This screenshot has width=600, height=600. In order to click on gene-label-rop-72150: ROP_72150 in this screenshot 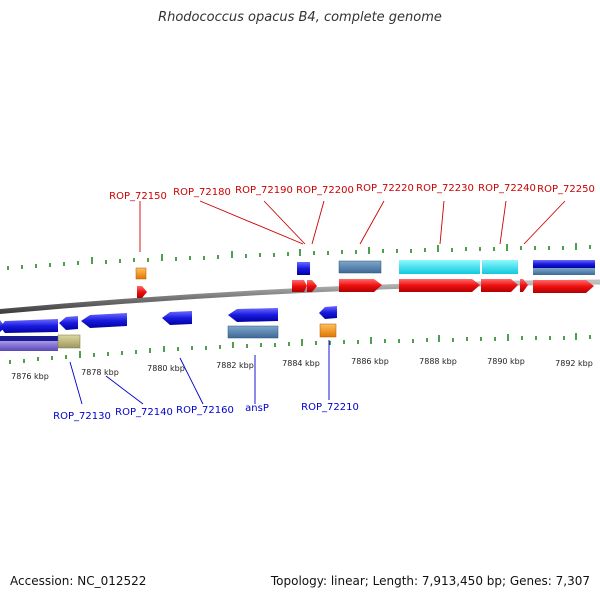, I will do `click(138, 196)`.